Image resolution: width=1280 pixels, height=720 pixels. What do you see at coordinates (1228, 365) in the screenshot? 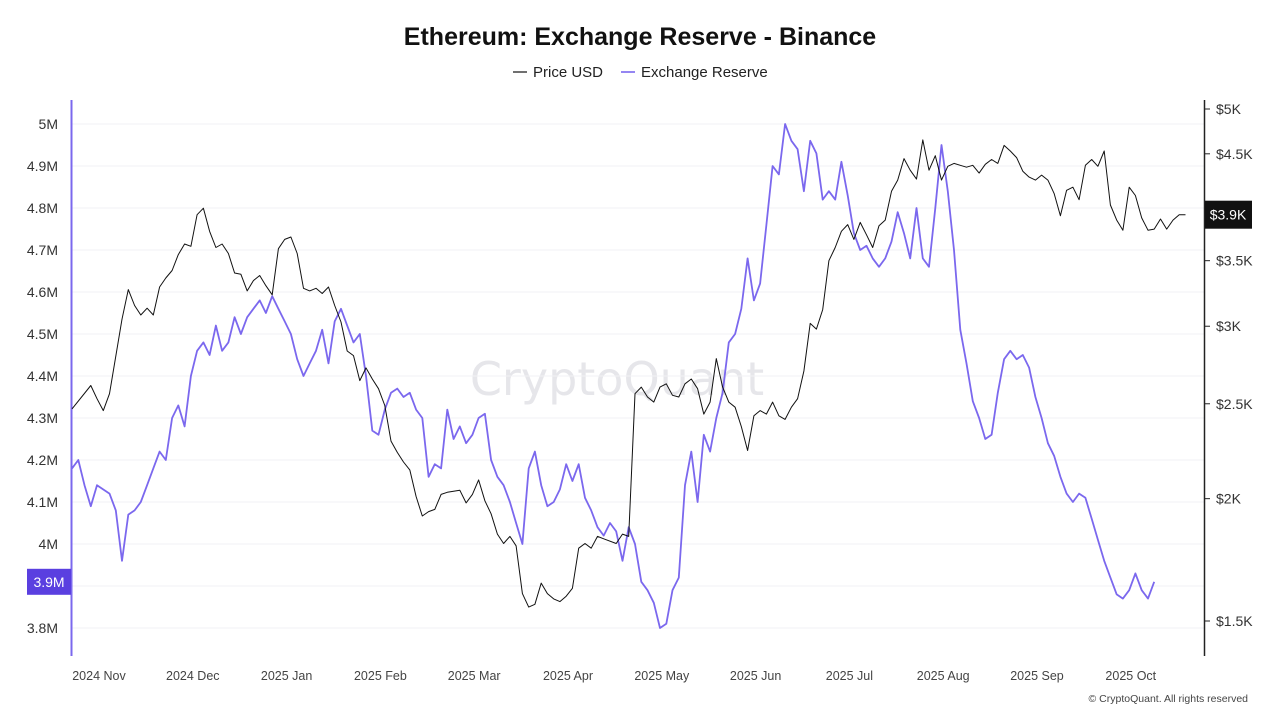
I see `right-axis-ticks: $5K $4.5K $3.5K $3K $2.5K $2K $1.5K` at bounding box center [1228, 365].